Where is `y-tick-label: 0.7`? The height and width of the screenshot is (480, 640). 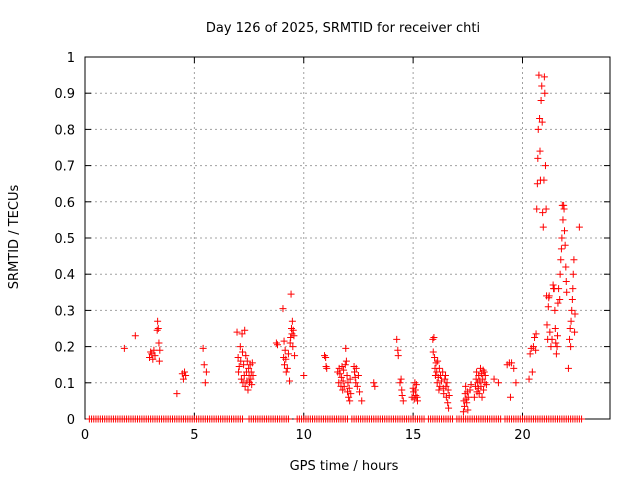
y-tick-label: 0.7 is located at coordinates (64, 167).